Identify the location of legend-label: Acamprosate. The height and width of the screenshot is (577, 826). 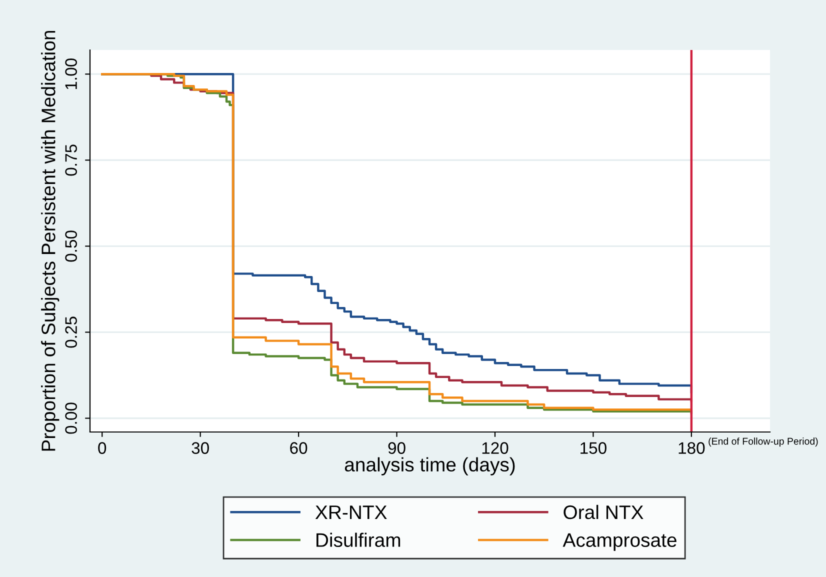
(619, 542).